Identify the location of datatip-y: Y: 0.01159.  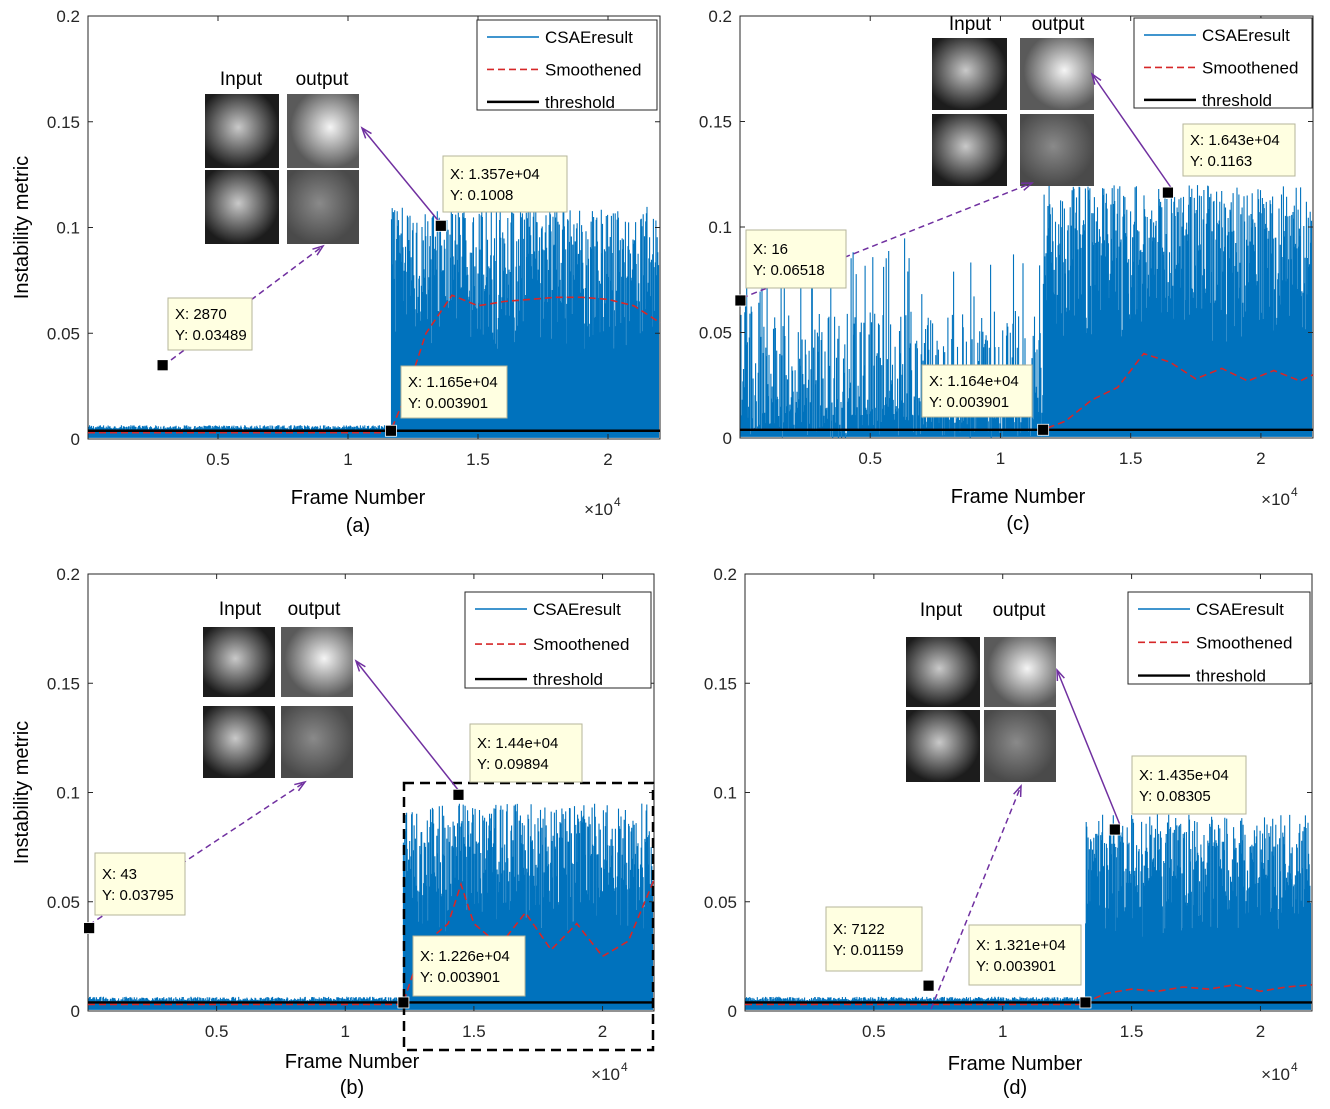
(868, 950).